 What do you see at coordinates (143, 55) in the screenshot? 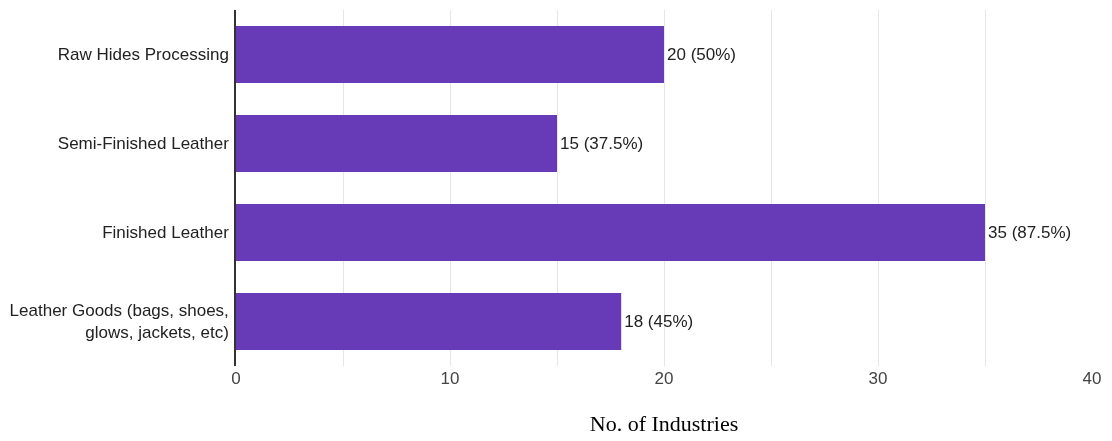
I see `y-tick-label: Raw Hides Processing` at bounding box center [143, 55].